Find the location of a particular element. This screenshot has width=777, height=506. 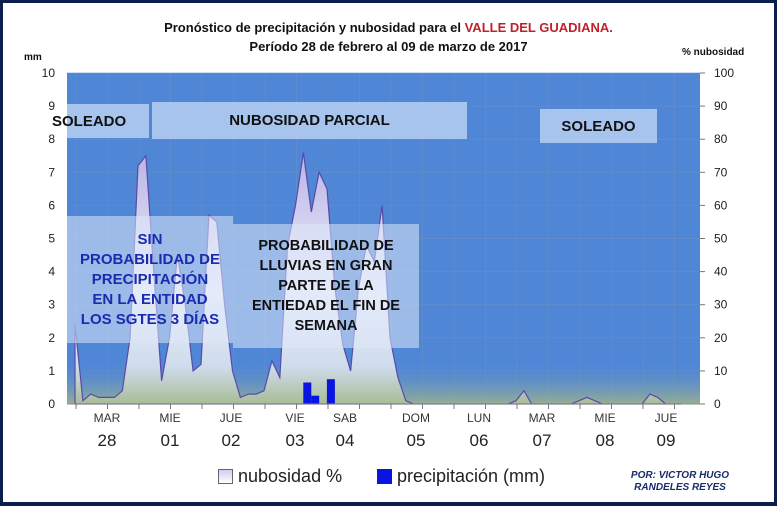

svg-text: 04 is located at coordinates (345, 440).